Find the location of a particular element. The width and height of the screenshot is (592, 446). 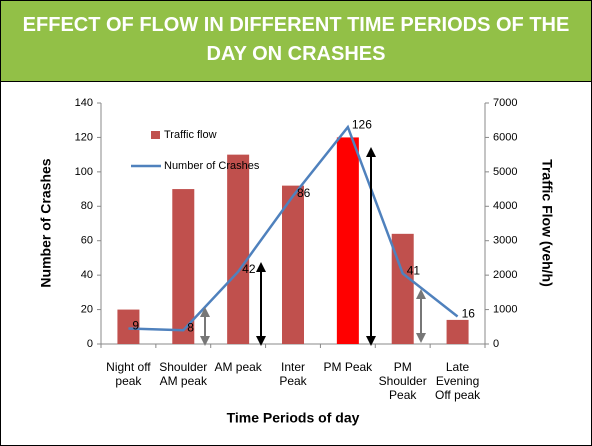

data-label: 9 is located at coordinates (135, 326).